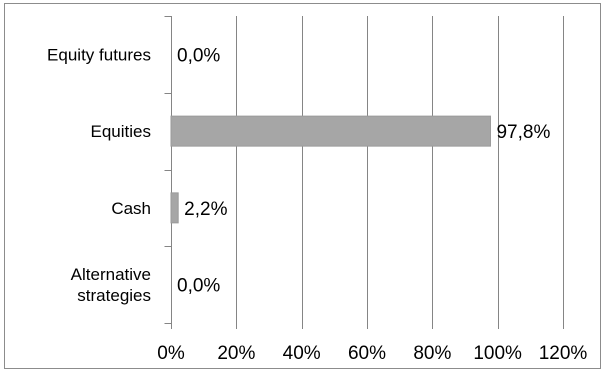  What do you see at coordinates (111, 285) in the screenshot?
I see `category-label: Alternative strategies` at bounding box center [111, 285].